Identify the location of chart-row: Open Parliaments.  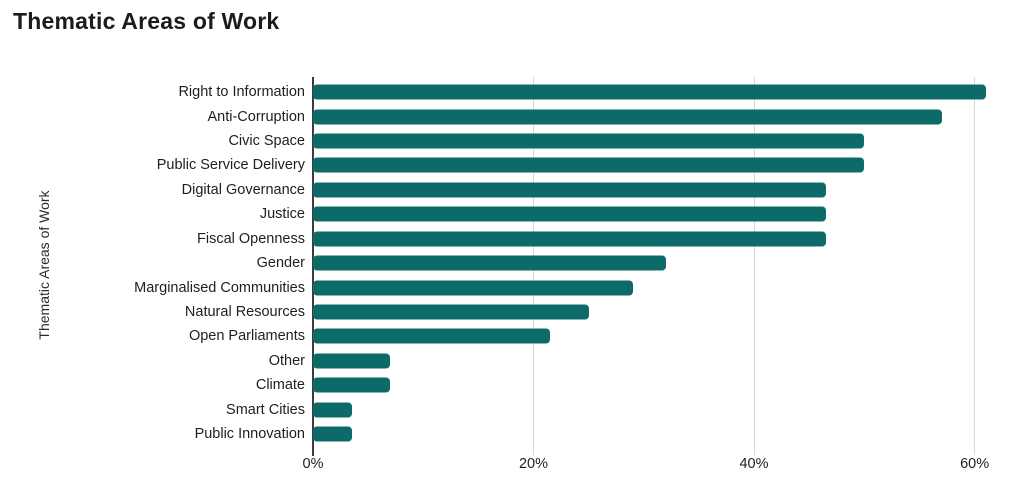
(495, 336).